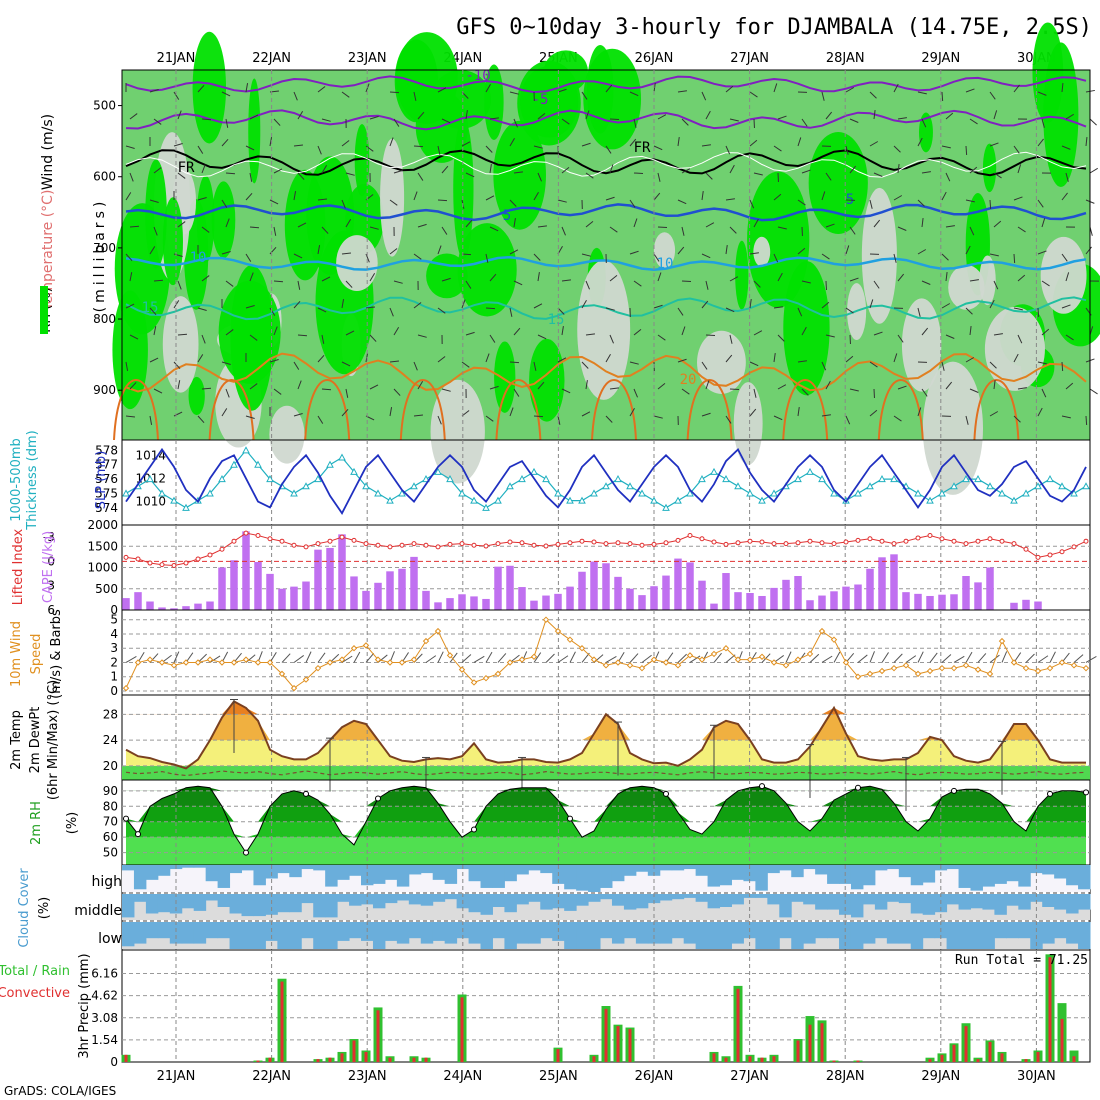 Image resolution: width=1100 pixels, height=1100 pixels. I want to click on temp-label-b: 2m DewPt, so click(35, 740).